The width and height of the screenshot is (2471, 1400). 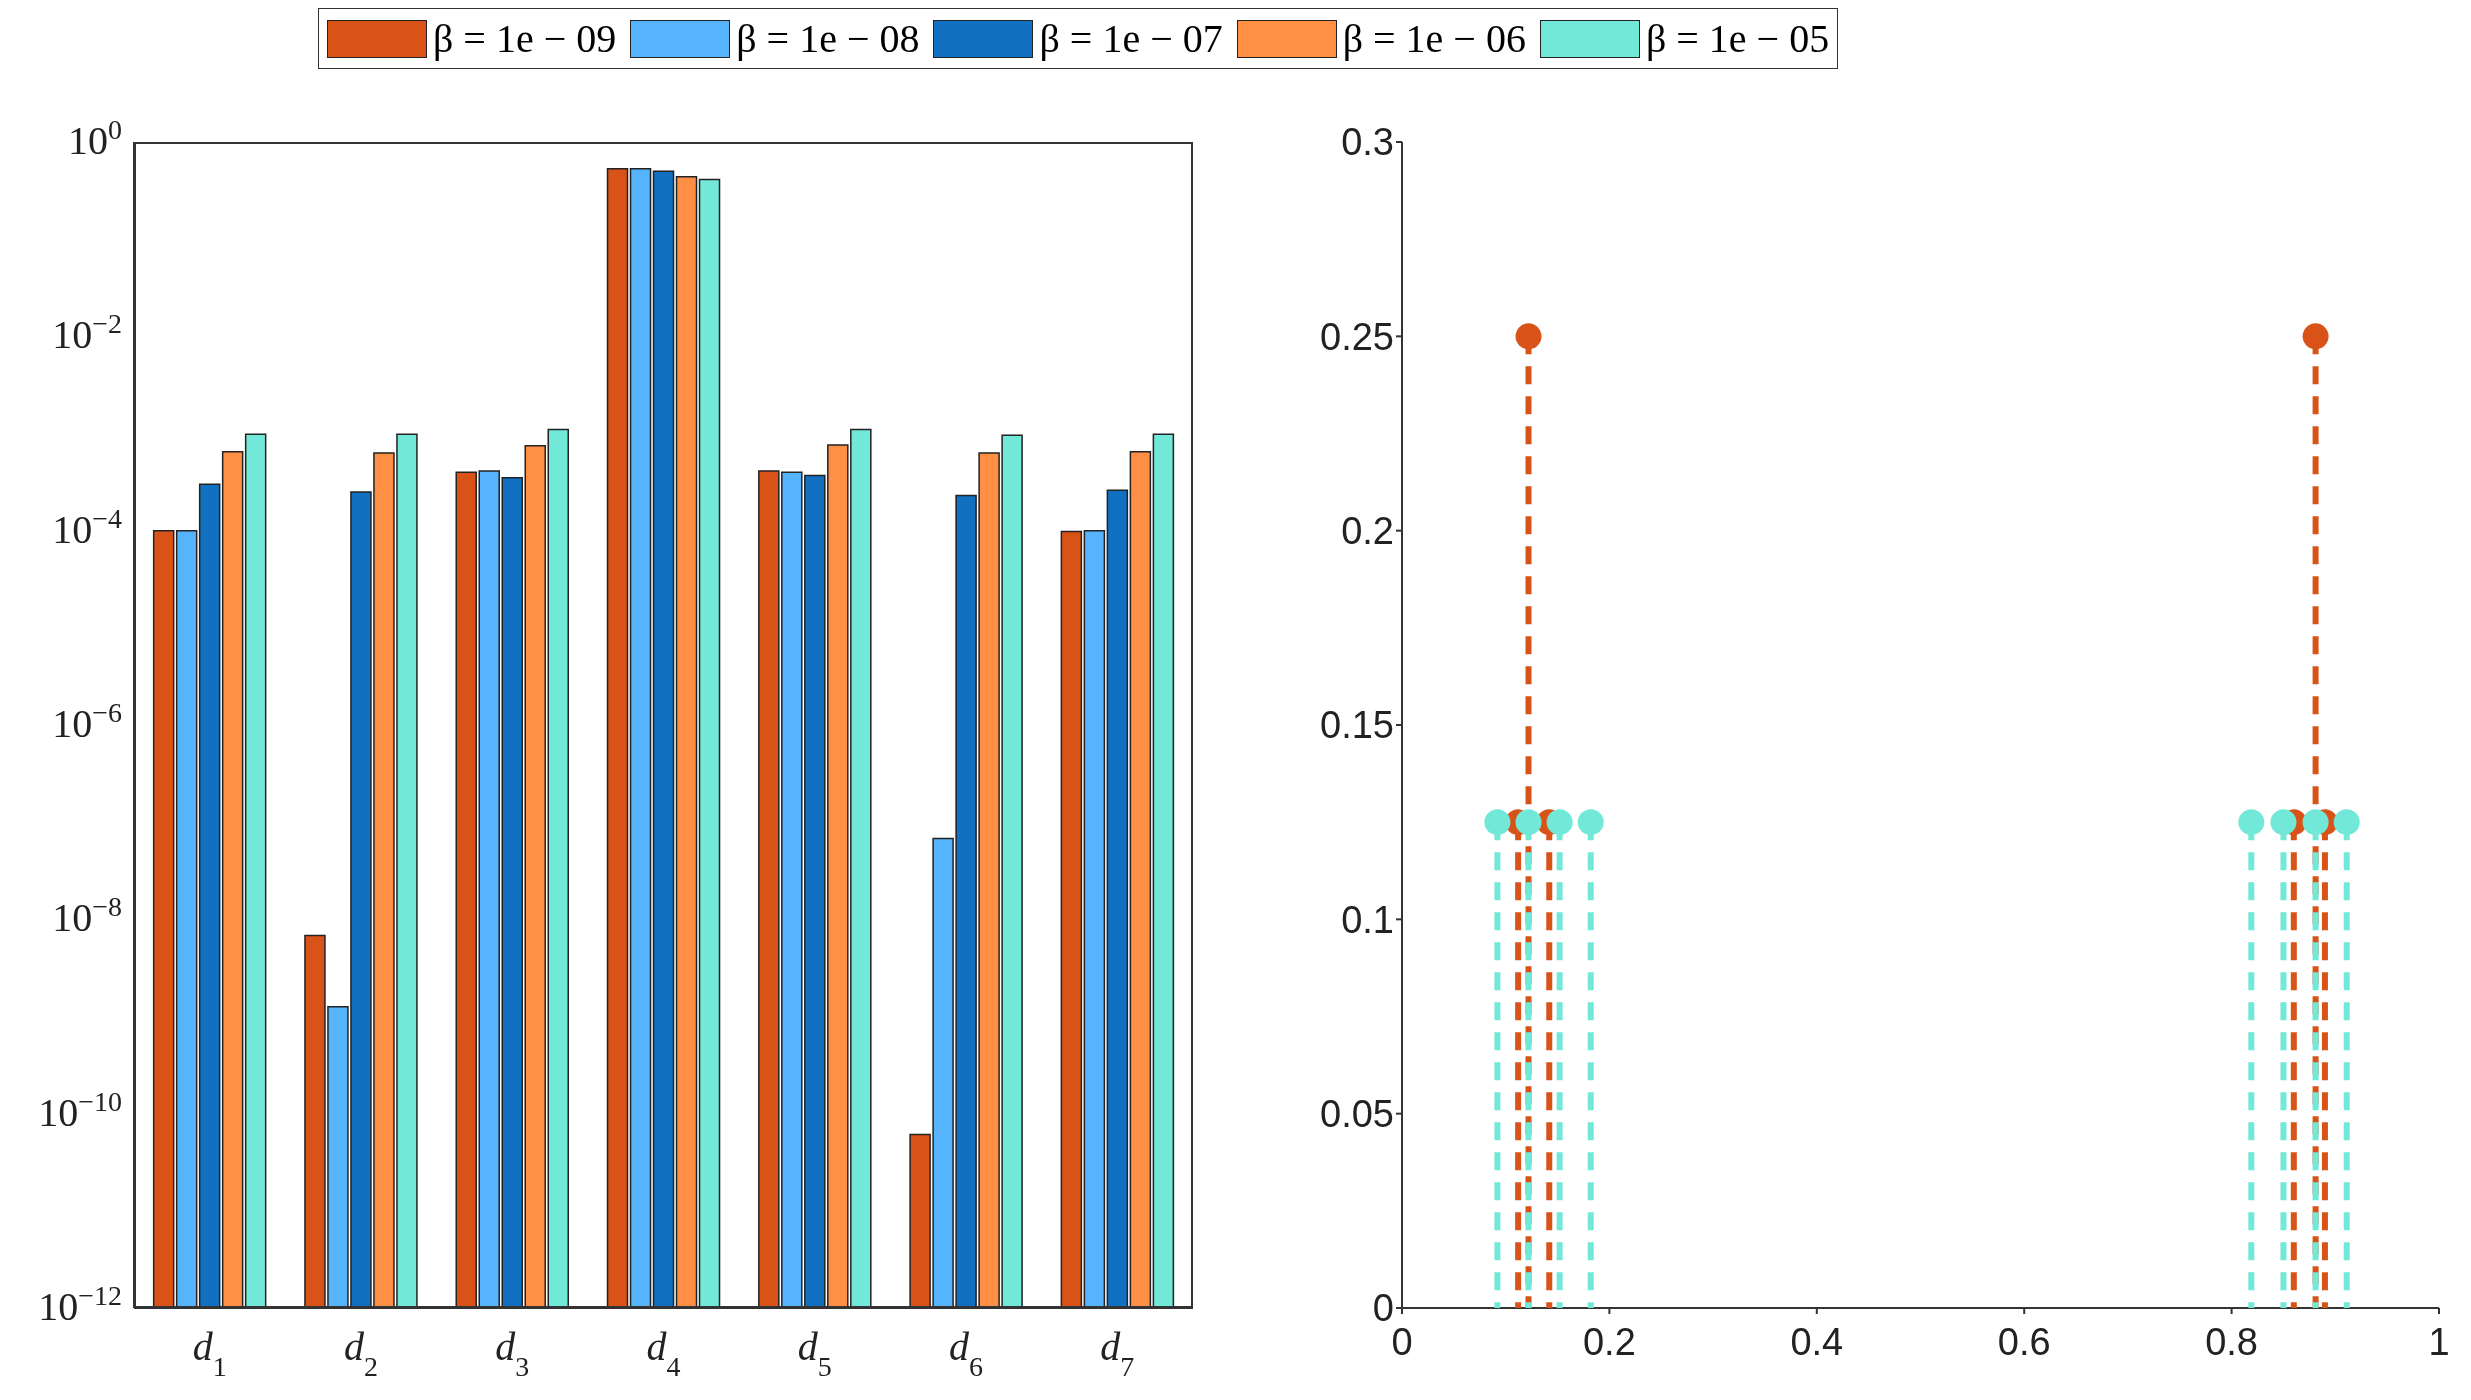 I want to click on x-tick-label: 0.8, so click(x=2232, y=1341).